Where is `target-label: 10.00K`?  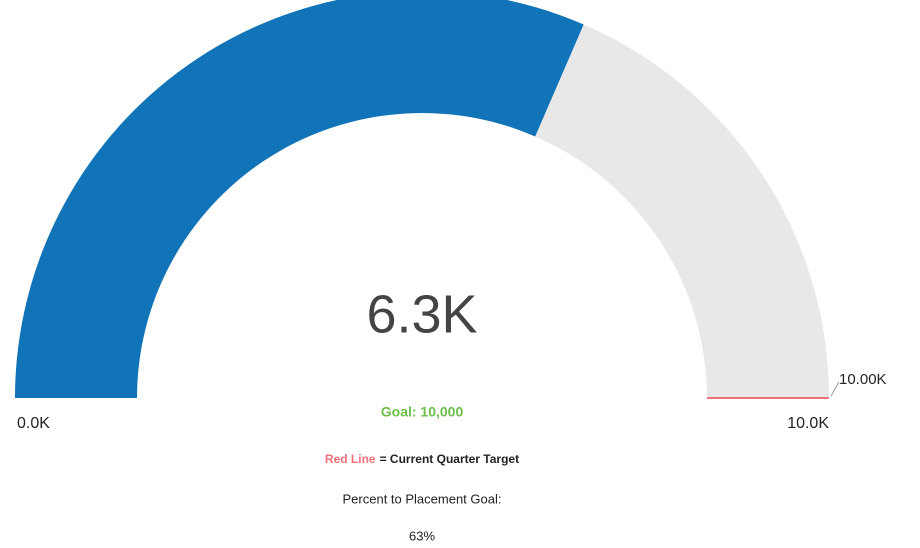 target-label: 10.00K is located at coordinates (863, 379).